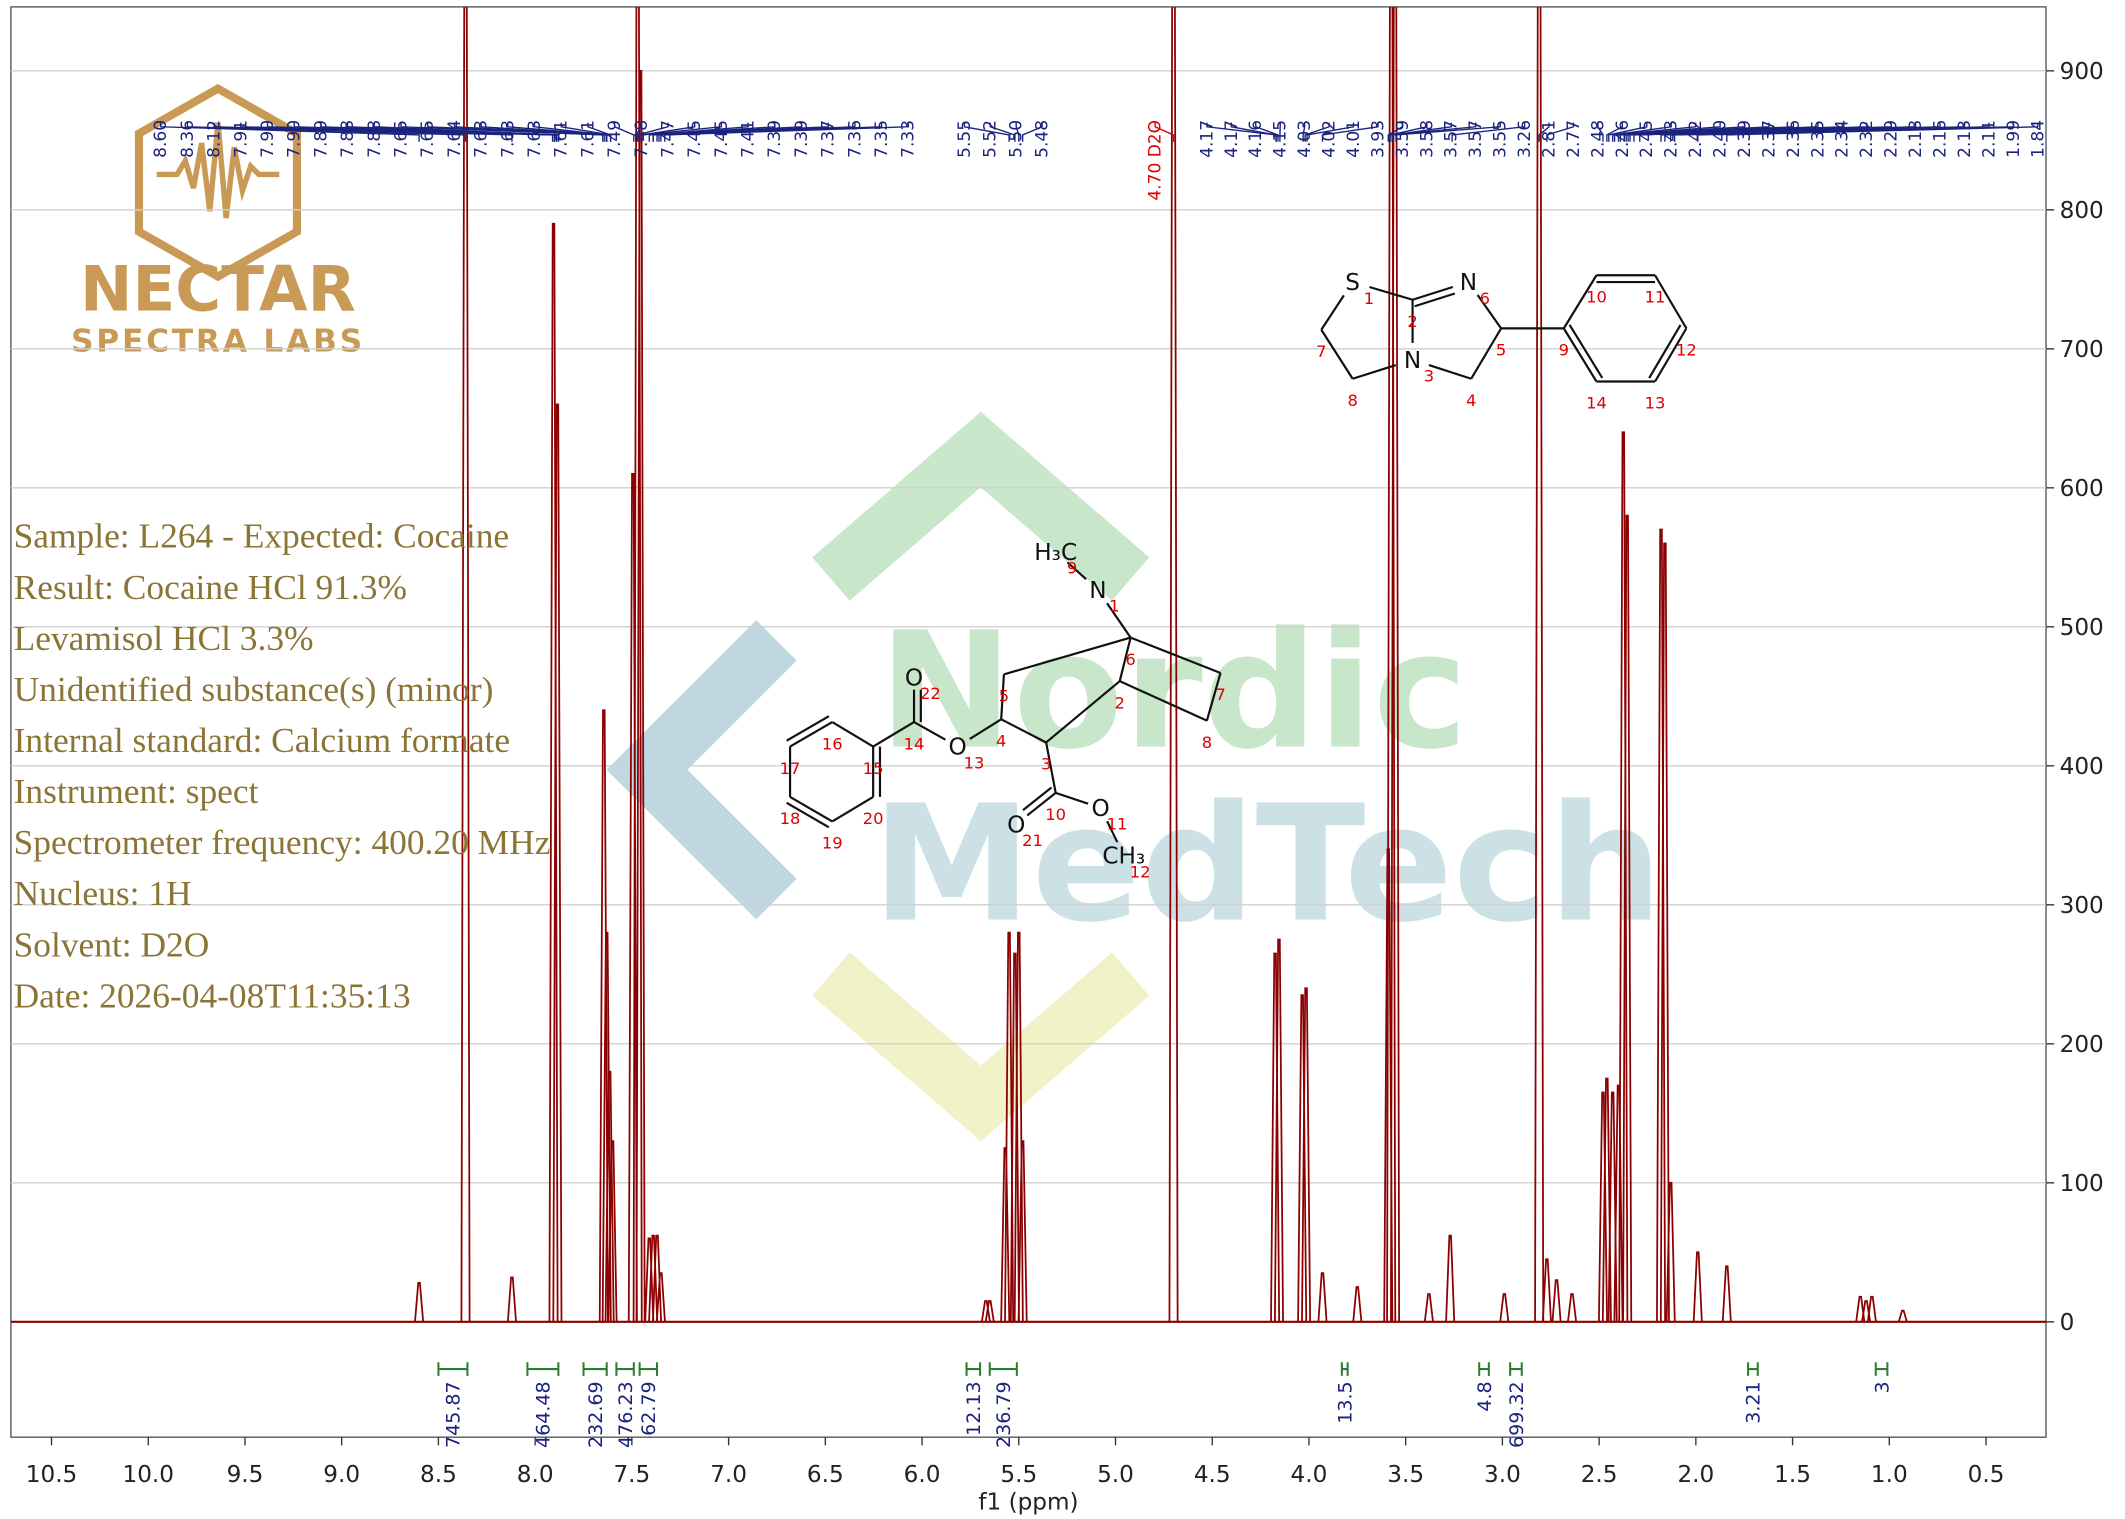 The height and width of the screenshot is (1519, 2125). I want to click on peak-label: 2.77, so click(1574, 139).